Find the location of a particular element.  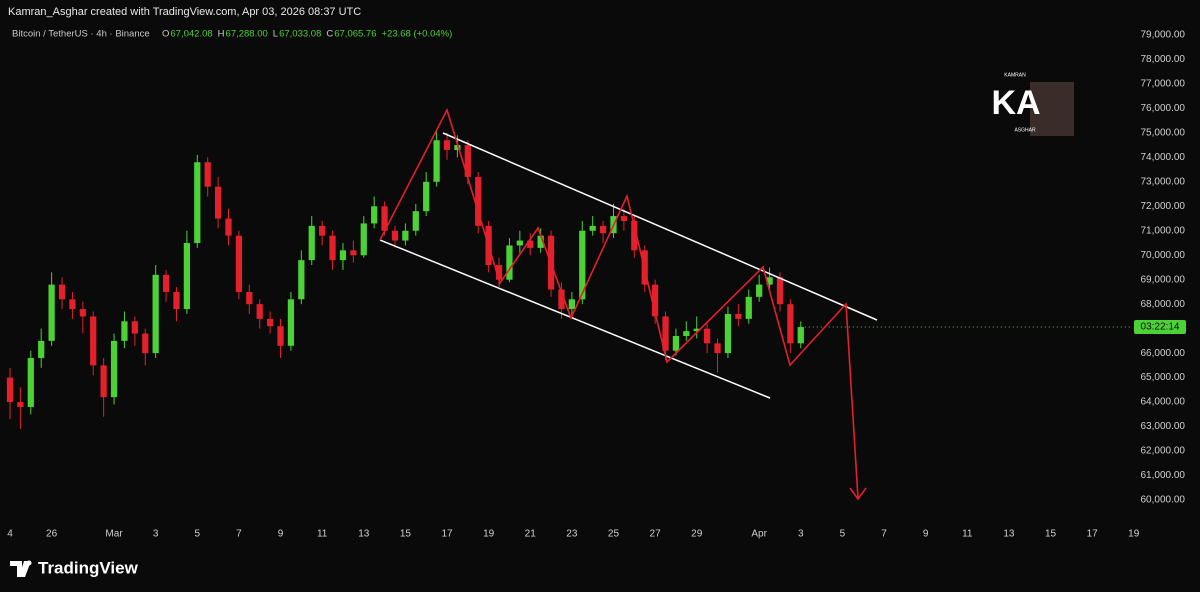

ohlc-value: 67,042.08 is located at coordinates (191, 34).